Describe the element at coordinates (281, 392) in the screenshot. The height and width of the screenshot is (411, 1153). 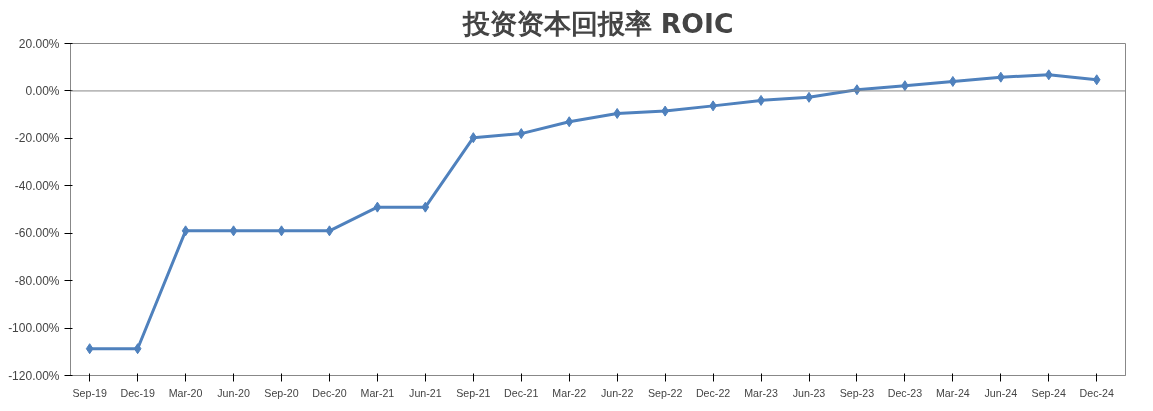
I see `x-tick-label: Sep-20` at that location.